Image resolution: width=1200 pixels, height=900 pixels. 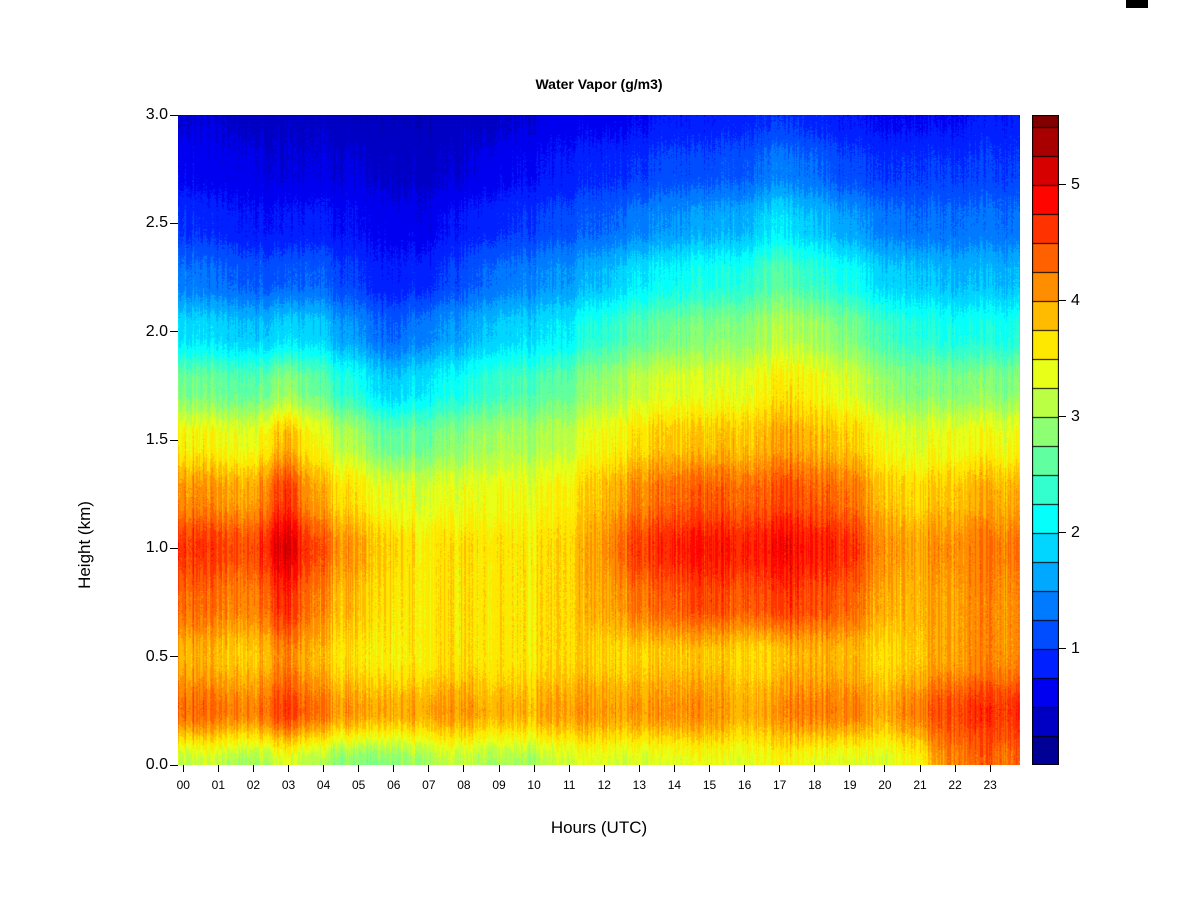 What do you see at coordinates (1075, 300) in the screenshot?
I see `colorbar-tick-label: 4` at bounding box center [1075, 300].